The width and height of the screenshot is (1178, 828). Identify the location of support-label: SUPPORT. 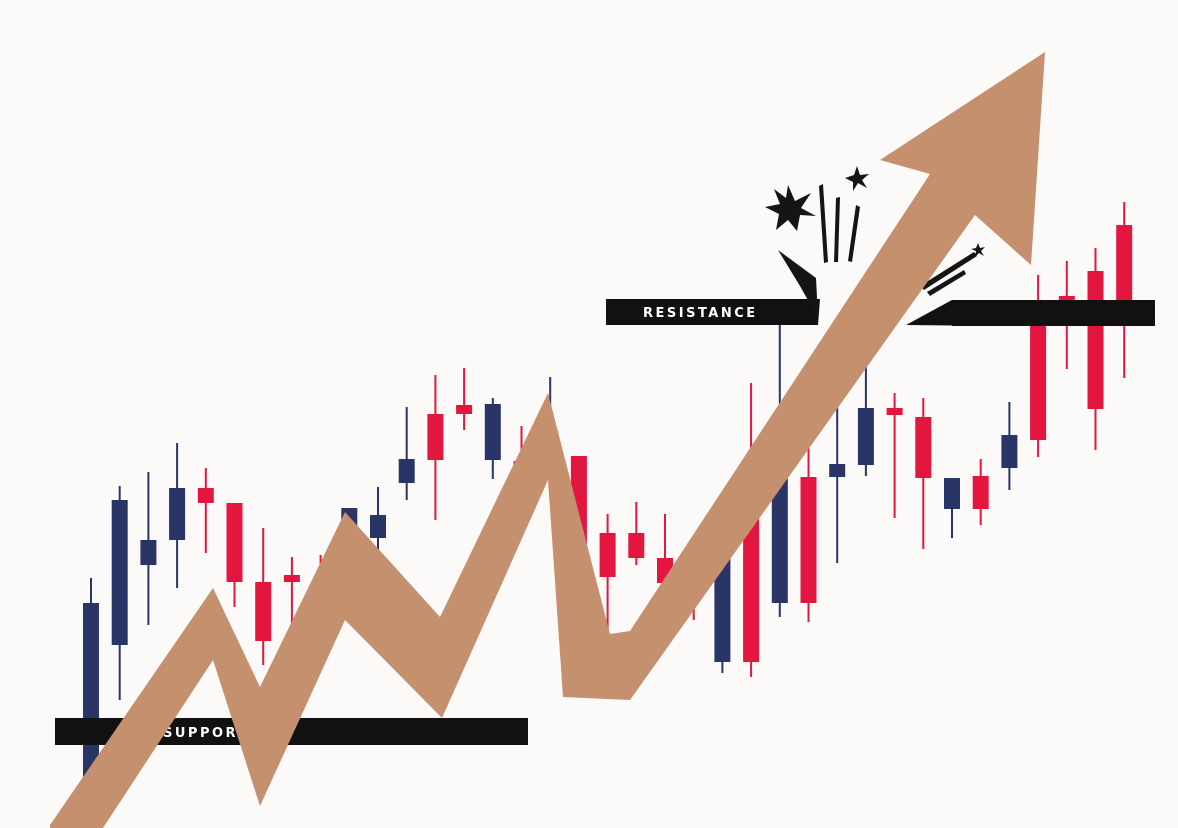
(206, 733).